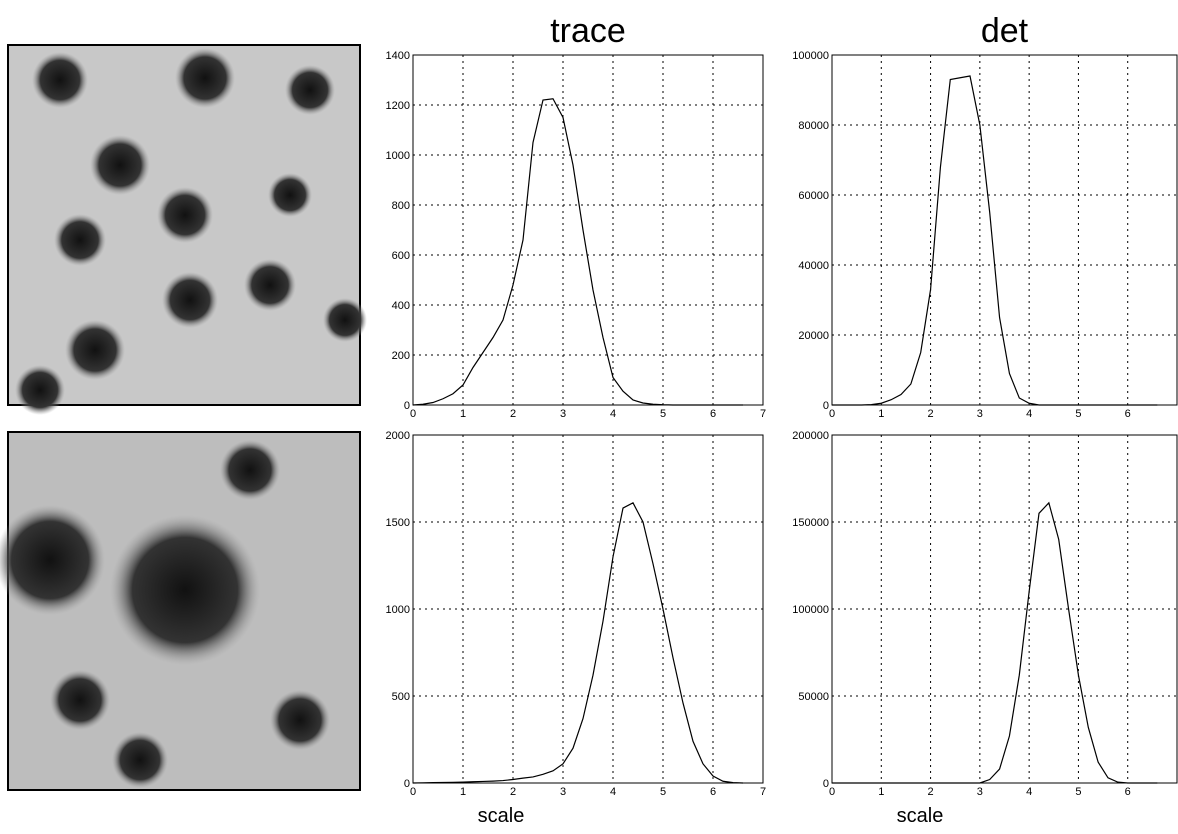 This screenshot has width=1178, height=834. Describe the element at coordinates (398, 106) in the screenshot. I see `y-tick-label: 1200` at that location.